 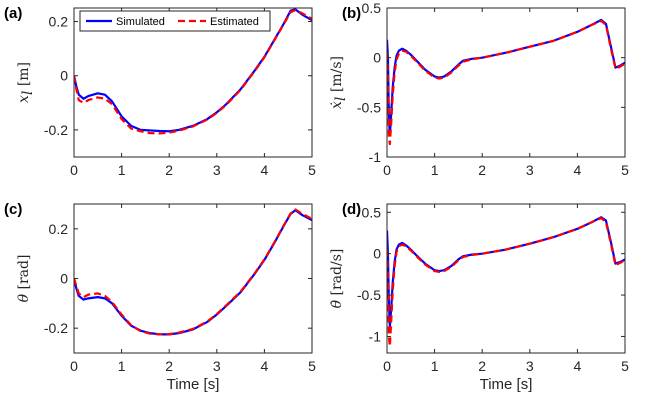 What do you see at coordinates (24, 297) in the screenshot?
I see `y-axis-symbol: θ` at bounding box center [24, 297].